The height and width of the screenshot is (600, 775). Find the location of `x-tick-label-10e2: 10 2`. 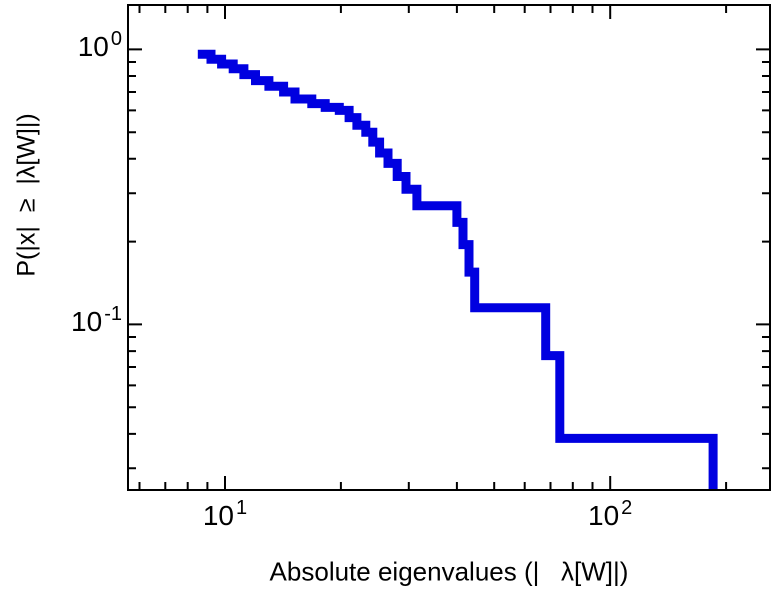

x-tick-label-10e2: 10 2 is located at coordinates (610, 514).